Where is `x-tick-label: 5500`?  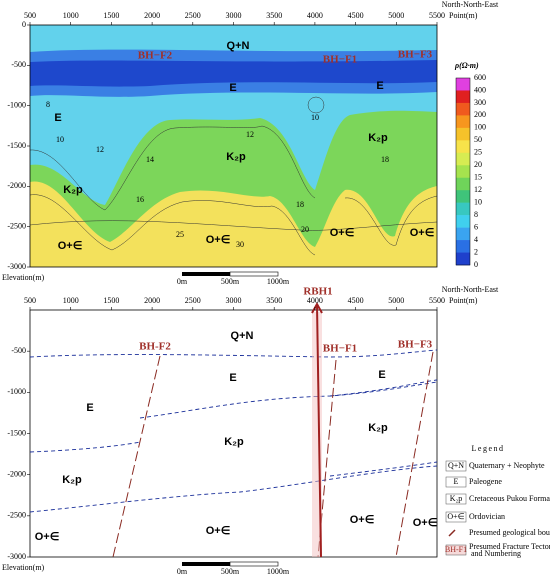
x-tick-label: 5500 is located at coordinates (437, 15).